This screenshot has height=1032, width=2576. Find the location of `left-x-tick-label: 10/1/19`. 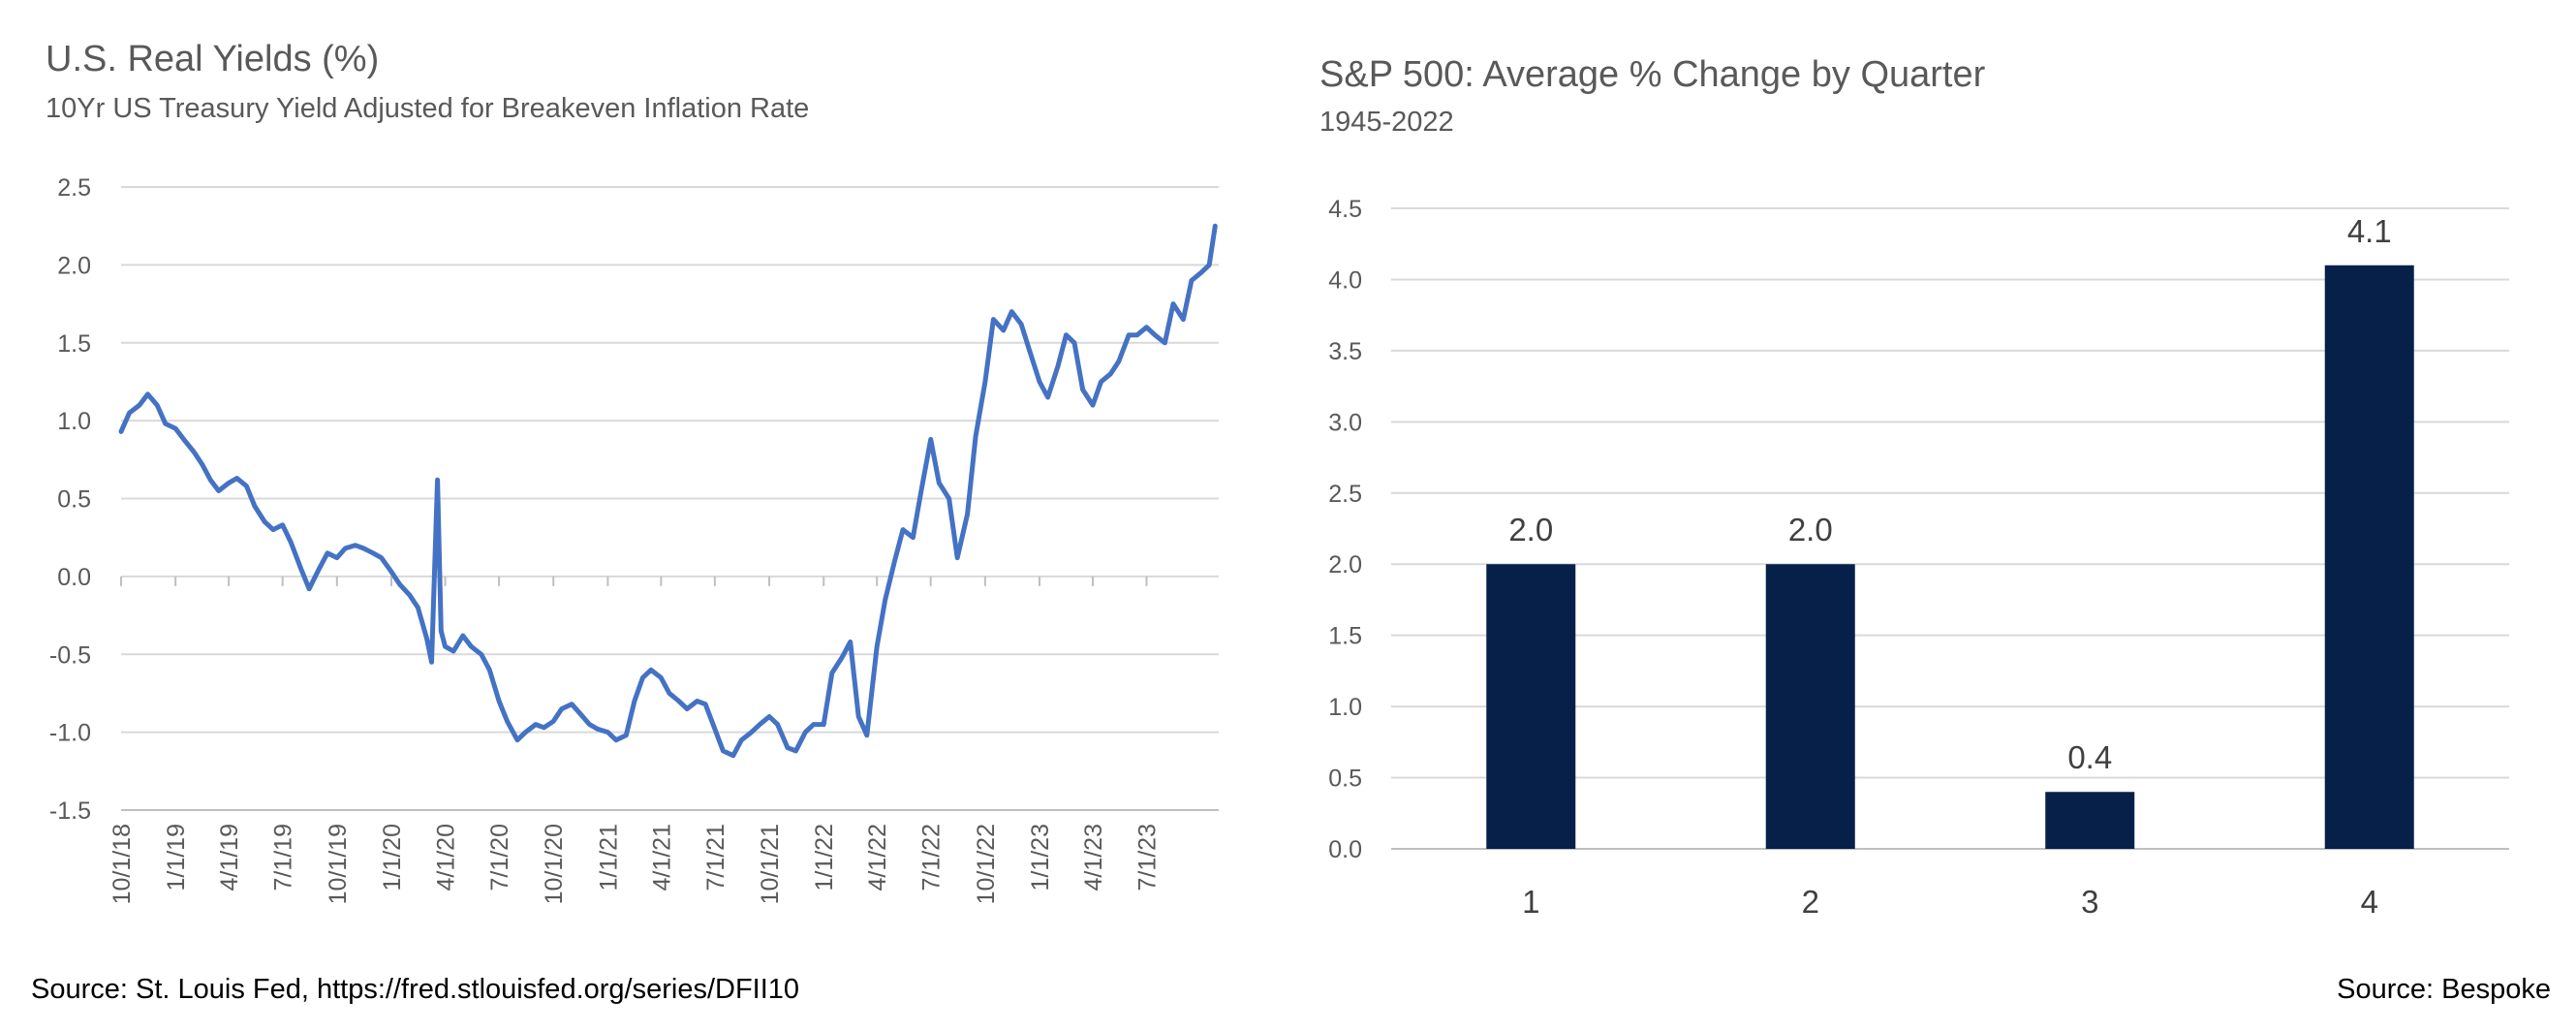

left-x-tick-label: 10/1/19 is located at coordinates (338, 864).